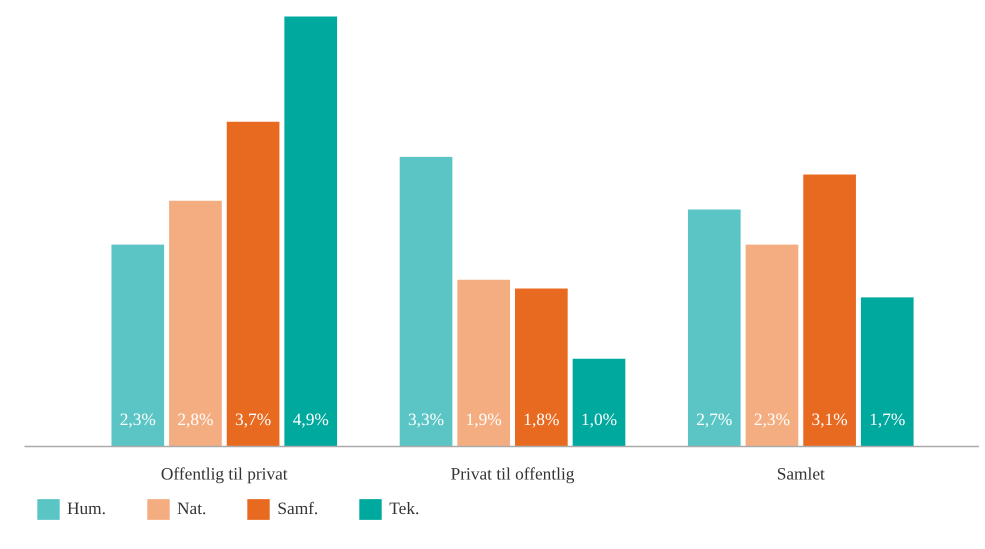 The height and width of the screenshot is (549, 985). Describe the element at coordinates (484, 419) in the screenshot. I see `data-label: 1,9%` at that location.